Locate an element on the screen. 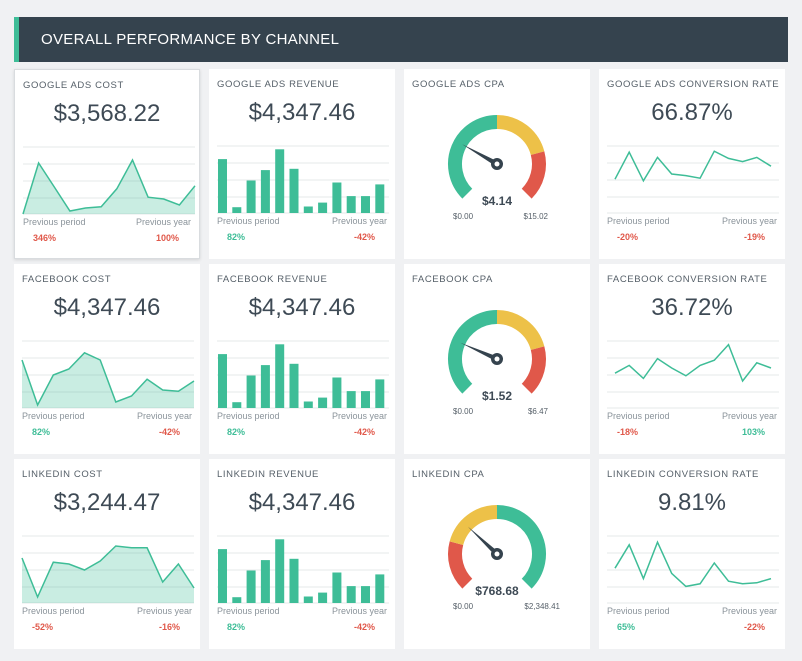 The width and height of the screenshot is (802, 661). gauge-value: $4.14 is located at coordinates (497, 201).